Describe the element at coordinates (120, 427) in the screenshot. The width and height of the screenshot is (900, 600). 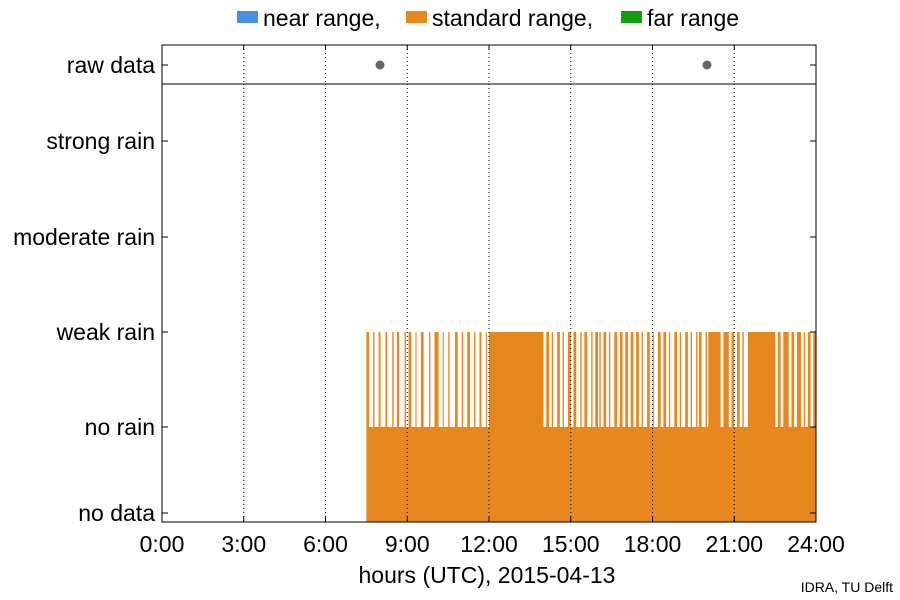
I see `y-tick-label: no rain` at that location.